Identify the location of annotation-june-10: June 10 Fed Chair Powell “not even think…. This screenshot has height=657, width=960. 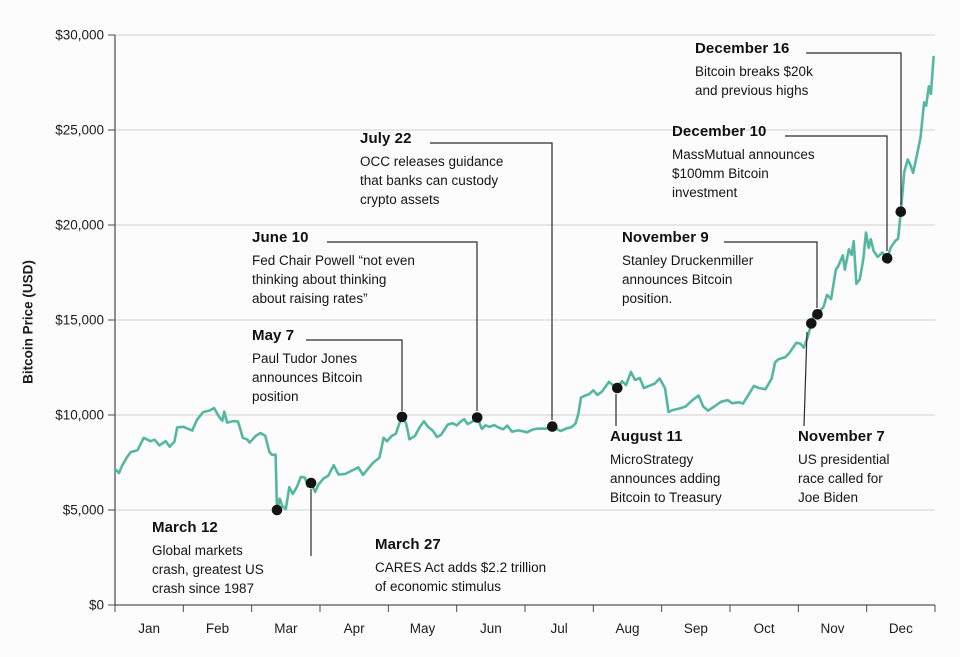
(333, 268).